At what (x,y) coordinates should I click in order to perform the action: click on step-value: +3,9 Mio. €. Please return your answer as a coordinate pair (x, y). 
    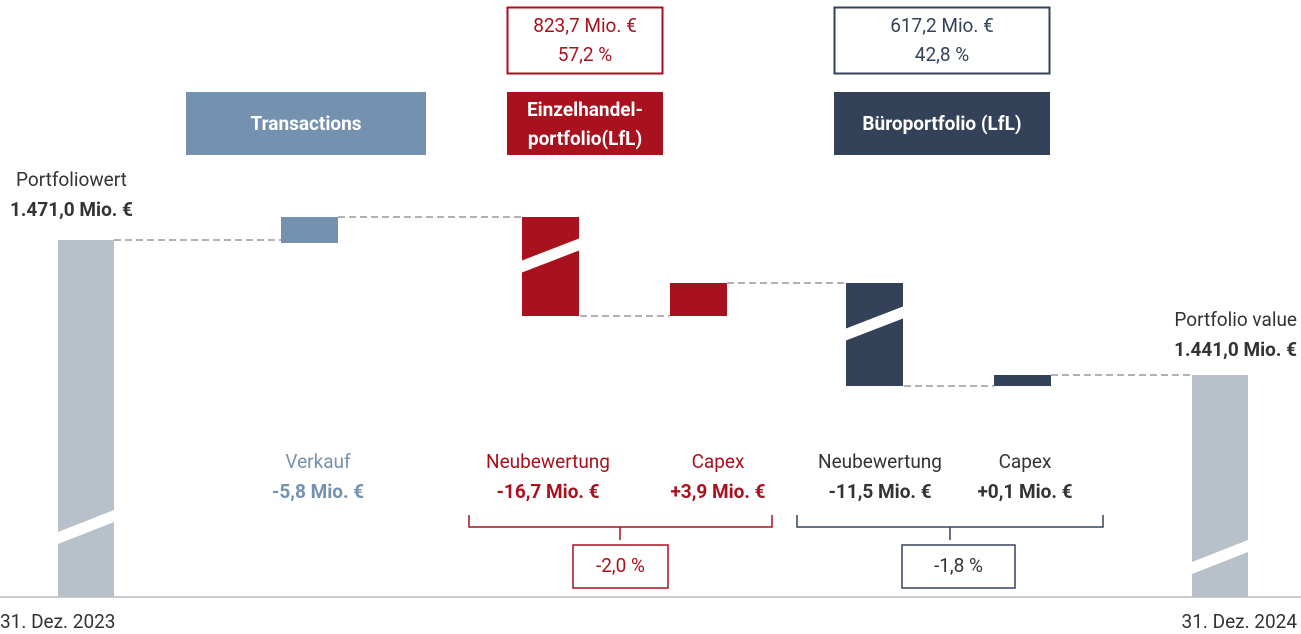
    Looking at the image, I should click on (718, 491).